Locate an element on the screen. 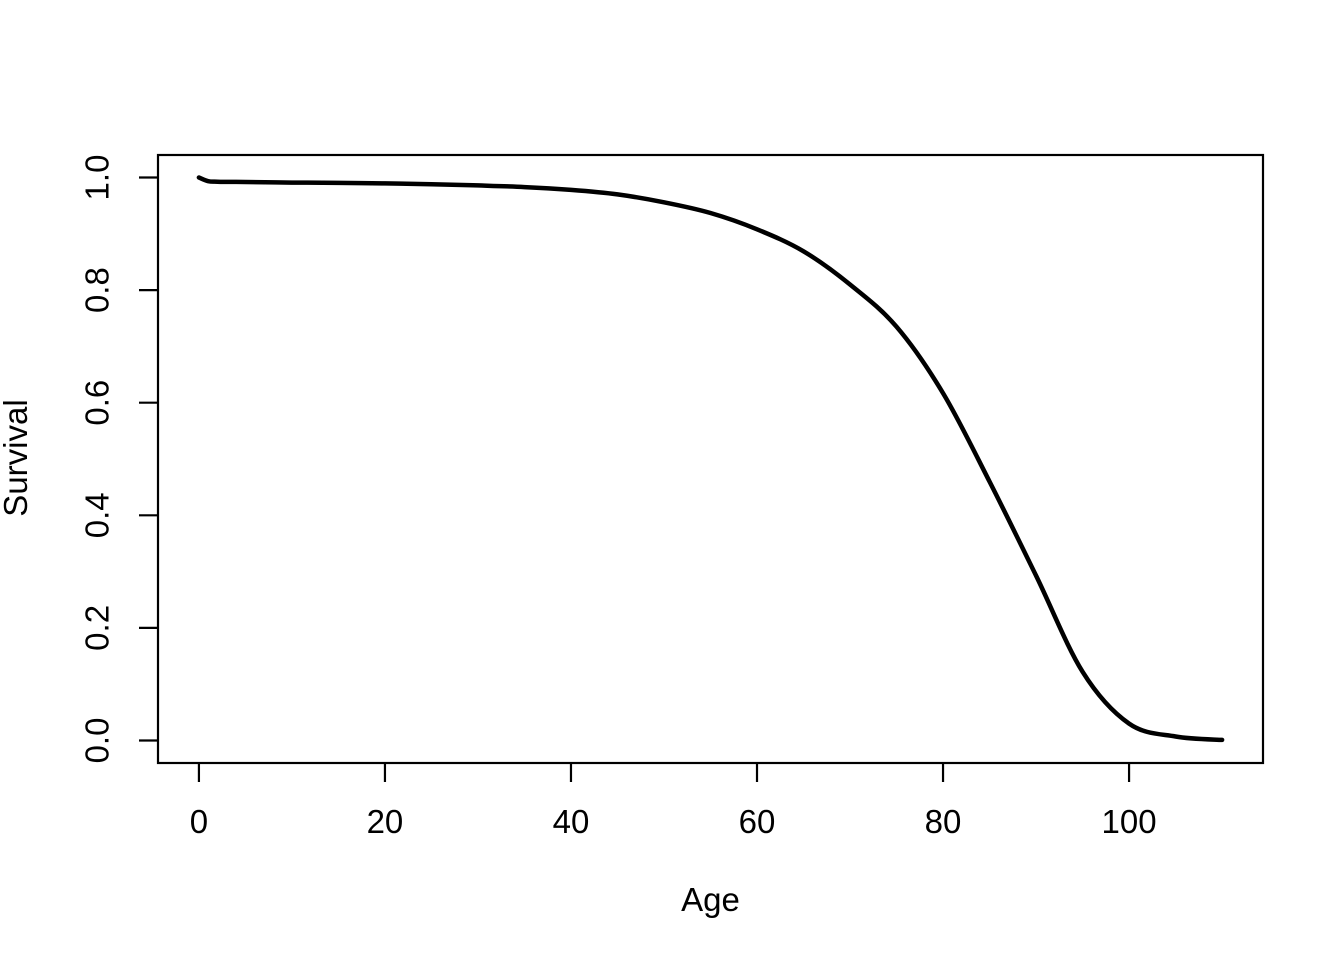 This screenshot has width=1344, height=960. x-axis-tick-label: 60 is located at coordinates (757, 821).